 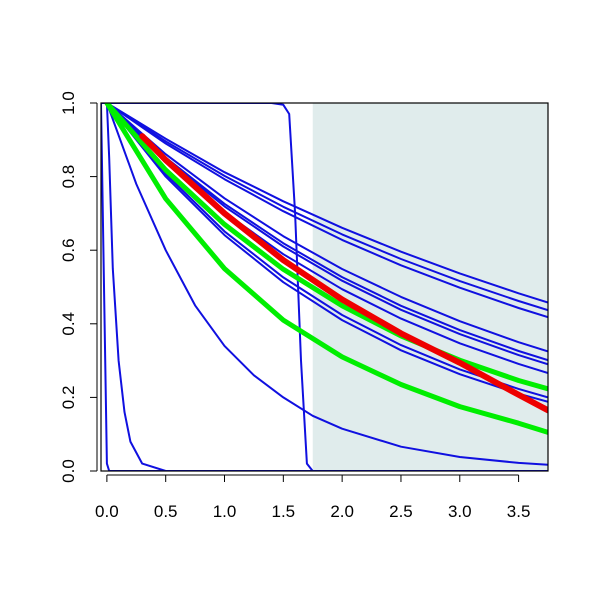 I want to click on x-tick-label-4: 2.0, so click(x=342, y=511).